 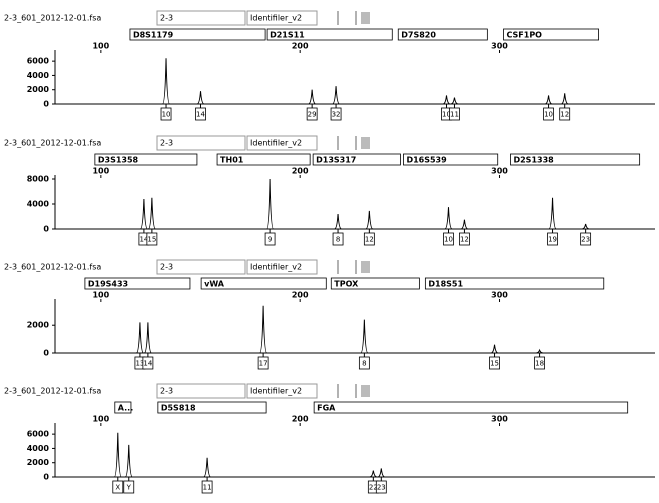 I want to click on allele-label: 22, so click(x=373, y=488).